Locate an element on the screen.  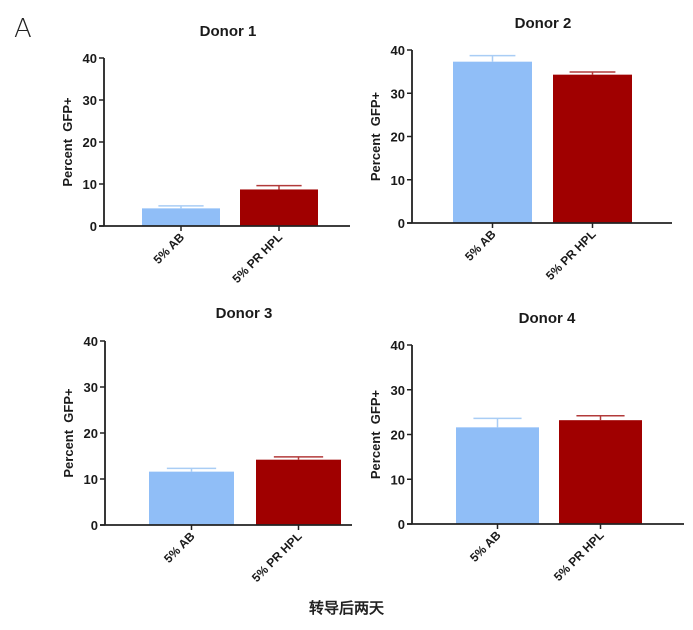
chart-title: Donor 1 is located at coordinates (228, 31).